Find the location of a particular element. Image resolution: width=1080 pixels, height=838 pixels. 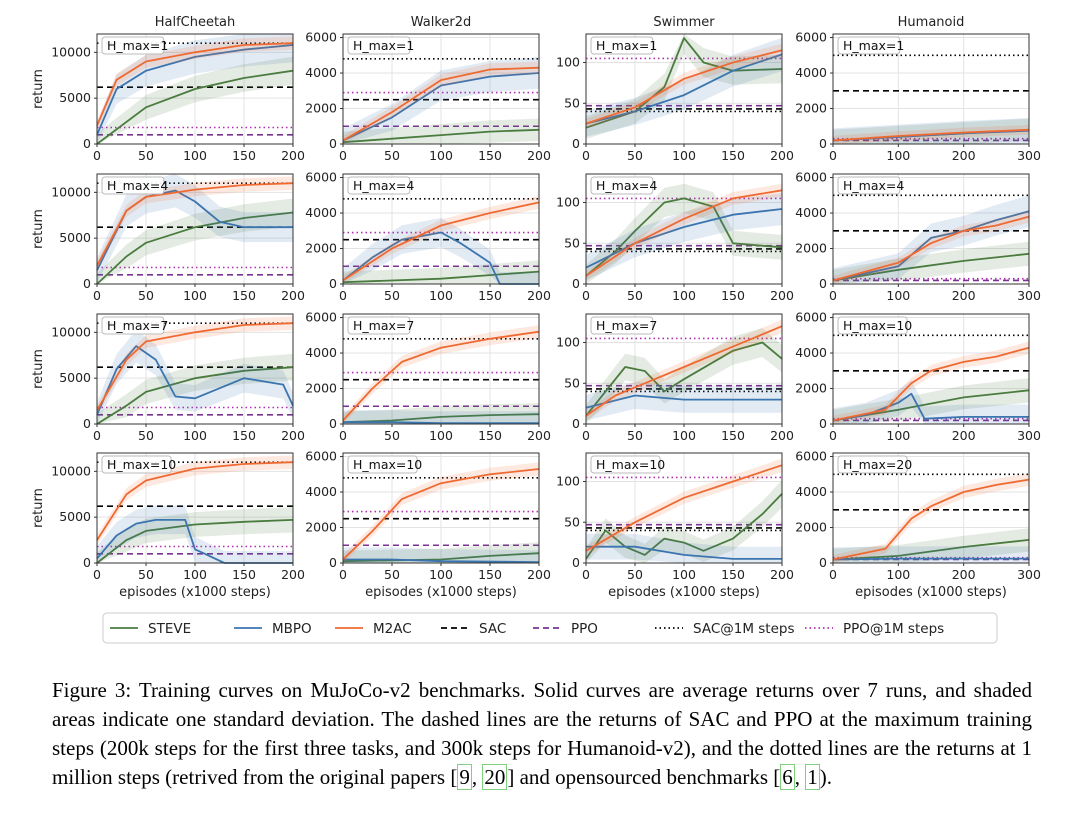

citation-link: 1 is located at coordinates (812, 777).